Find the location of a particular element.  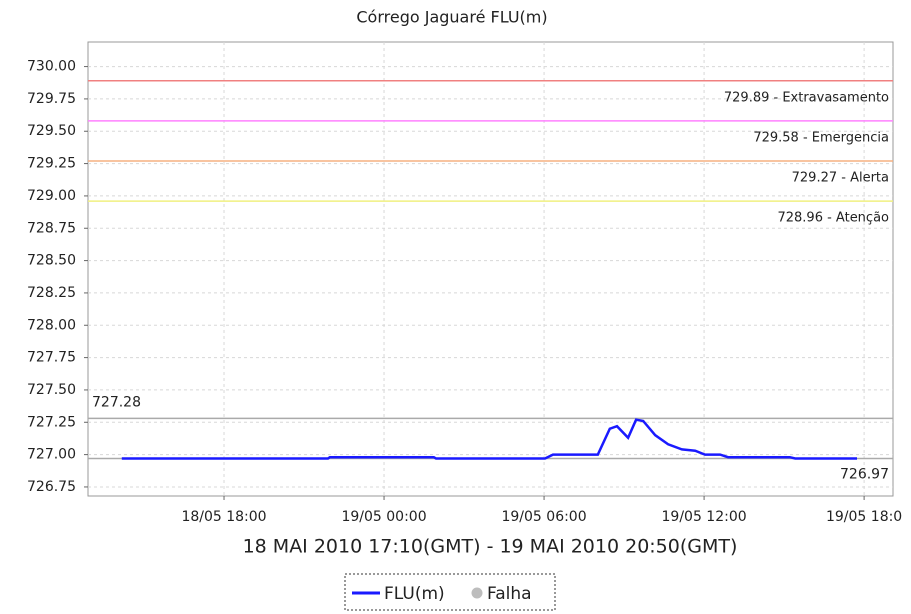

data-line is located at coordinates (489, 439).